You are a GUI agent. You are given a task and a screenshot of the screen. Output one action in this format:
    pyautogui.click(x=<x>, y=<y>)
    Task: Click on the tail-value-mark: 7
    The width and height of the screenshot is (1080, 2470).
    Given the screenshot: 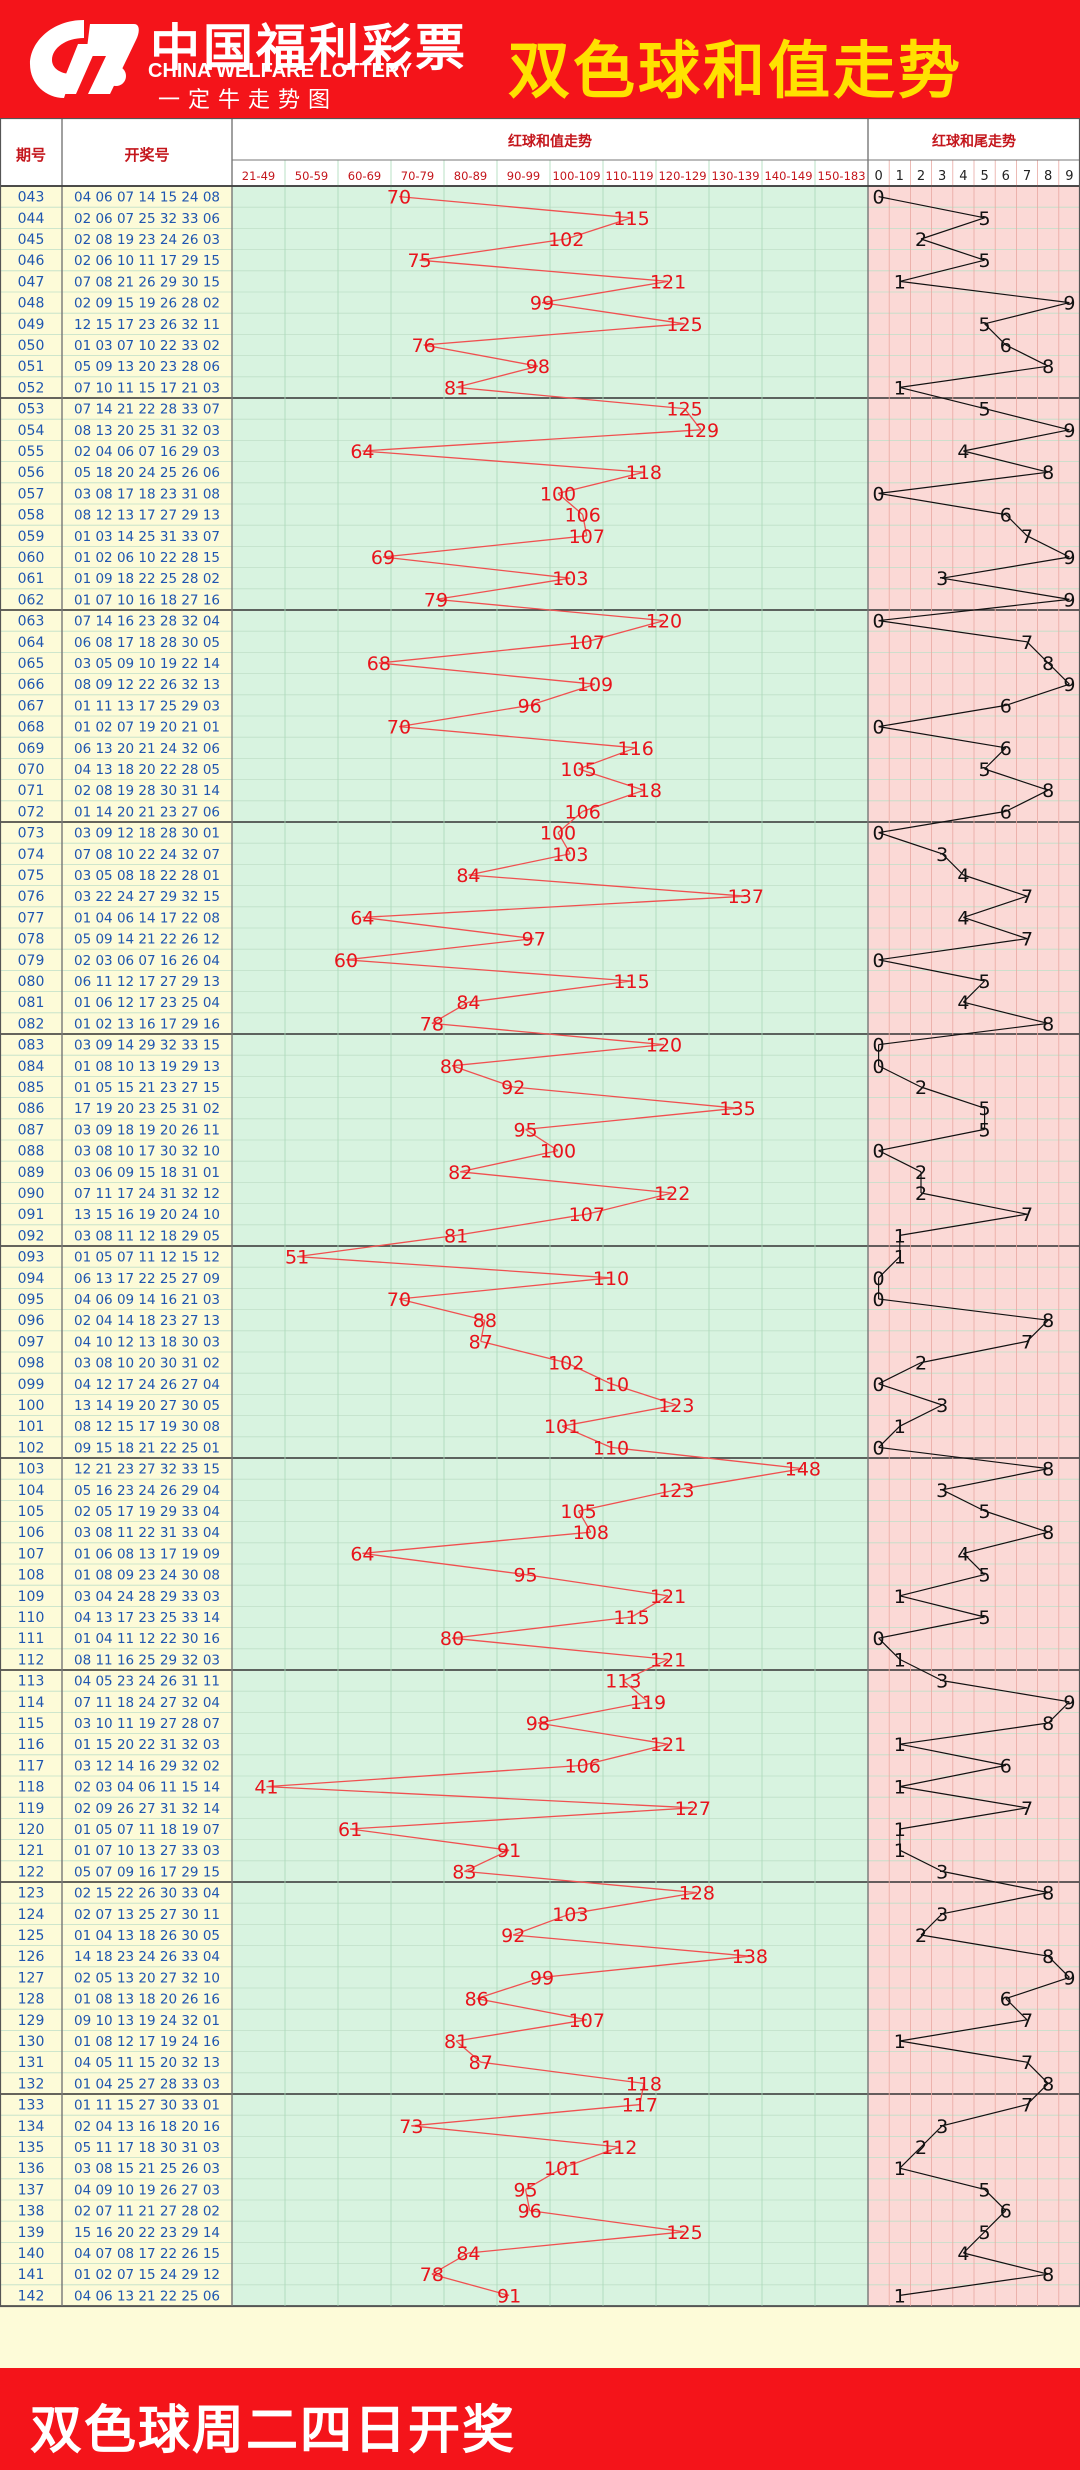 What is the action you would take?
    pyautogui.click(x=1027, y=643)
    